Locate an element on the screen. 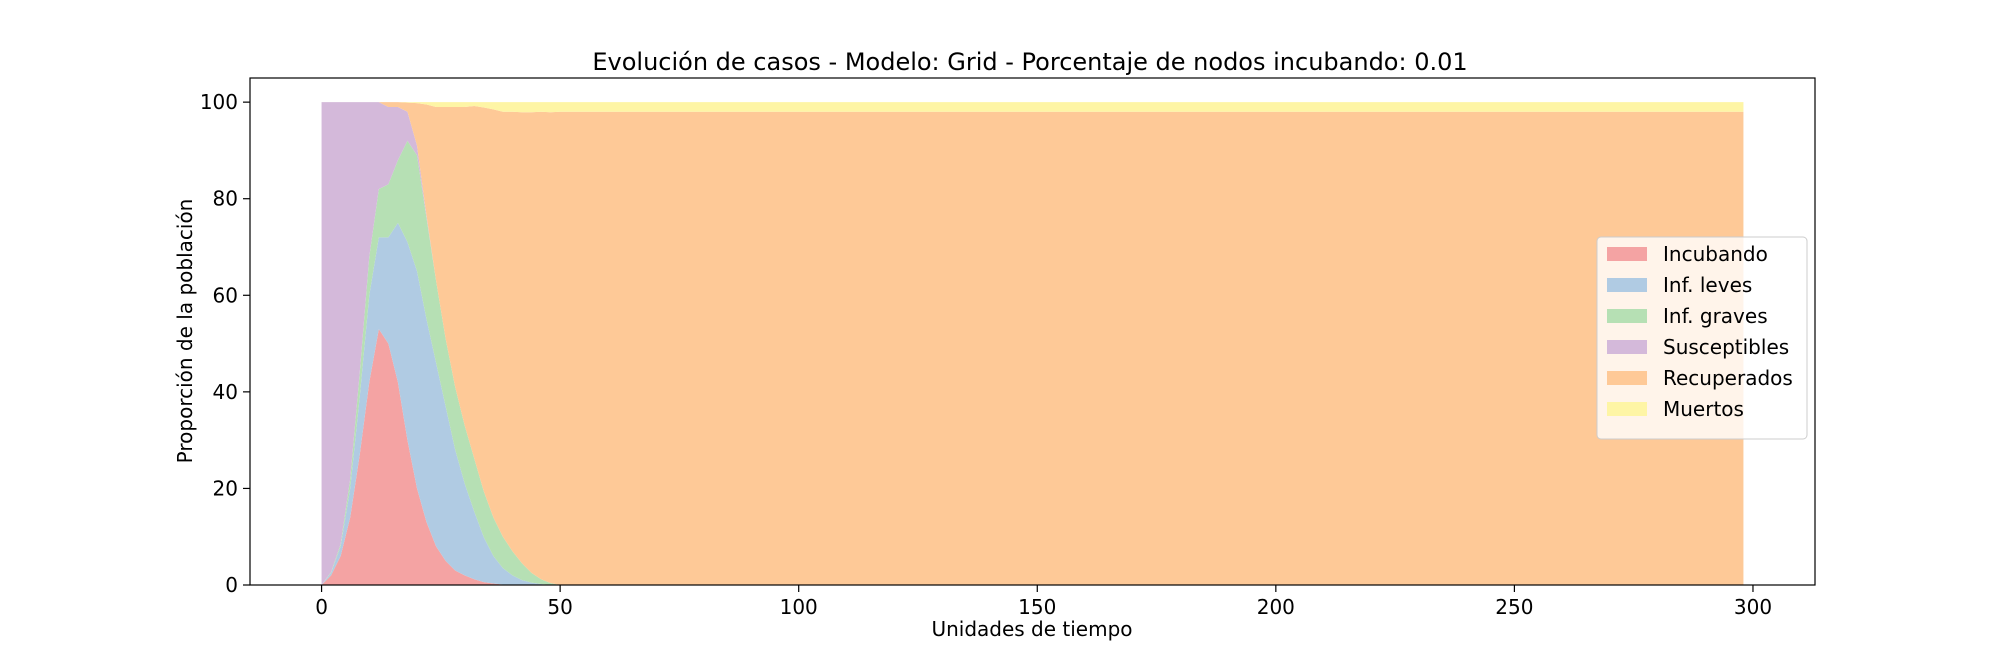 This screenshot has width=2000, height=650. y-tick-label: 60 is located at coordinates (225, 295).